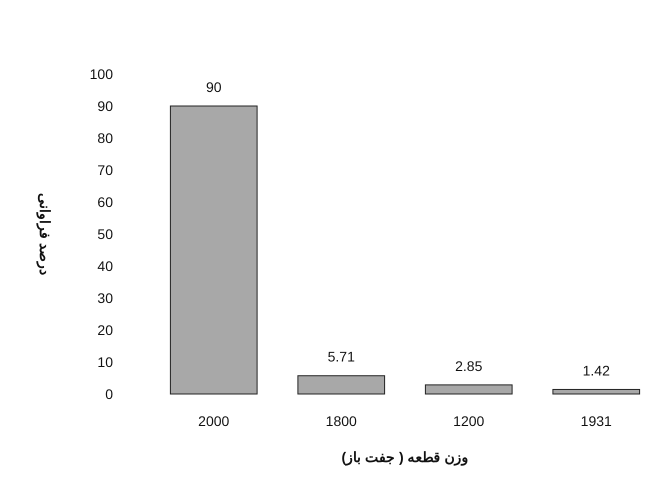 This screenshot has height=501, width=670. What do you see at coordinates (109, 394) in the screenshot?
I see `y-tick-label: 0` at bounding box center [109, 394].